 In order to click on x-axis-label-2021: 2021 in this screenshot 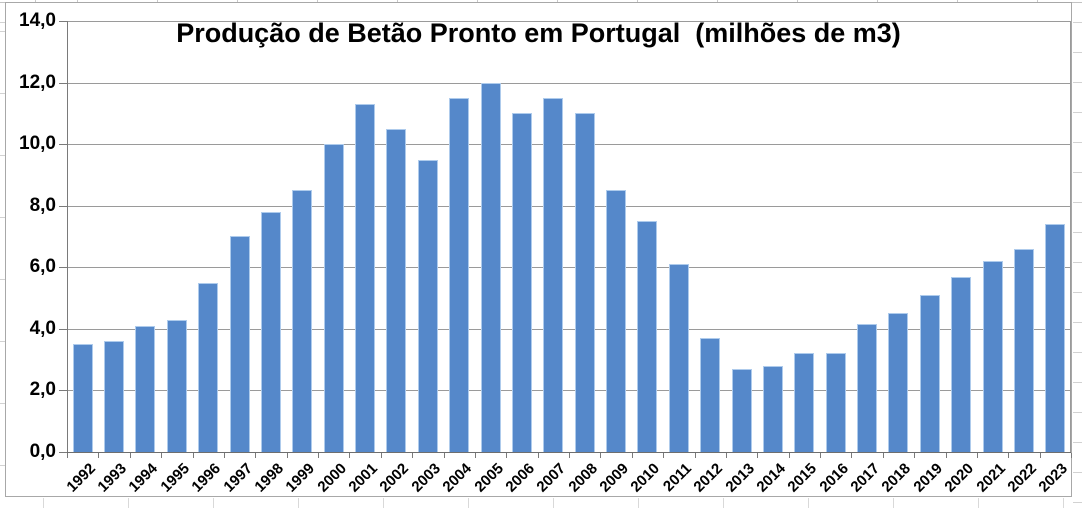, I will do `click(991, 478)`.